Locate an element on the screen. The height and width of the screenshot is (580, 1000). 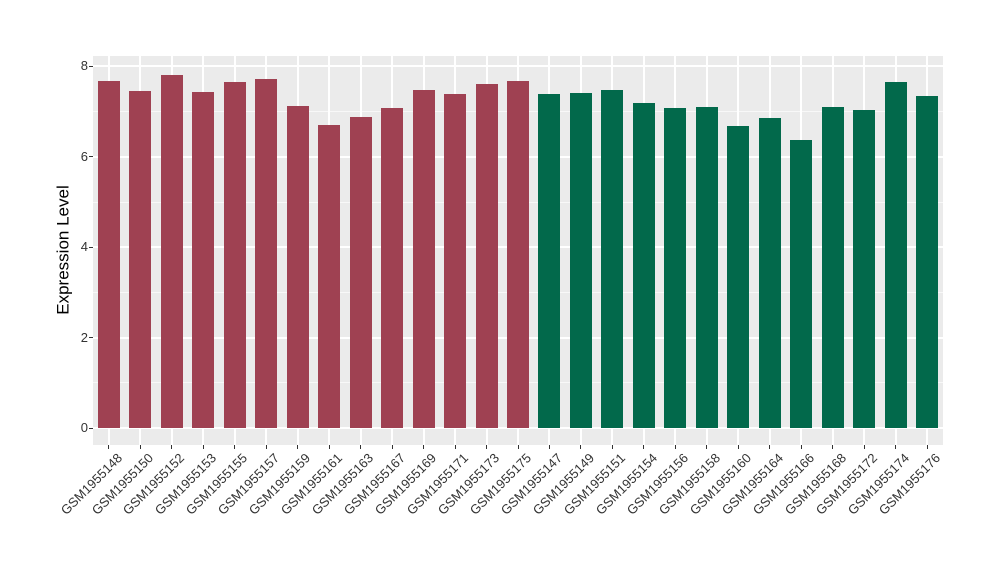
y-tick-label: 4 is located at coordinates (84, 247).